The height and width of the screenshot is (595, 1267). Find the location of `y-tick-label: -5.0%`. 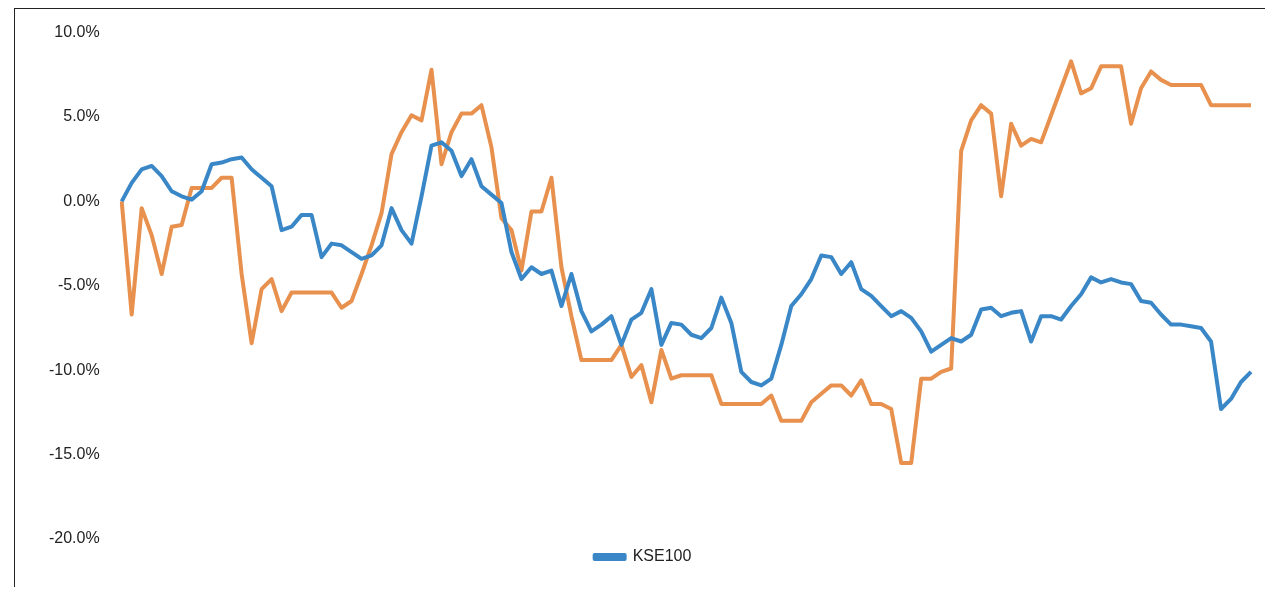

y-tick-label: -5.0% is located at coordinates (78, 285).